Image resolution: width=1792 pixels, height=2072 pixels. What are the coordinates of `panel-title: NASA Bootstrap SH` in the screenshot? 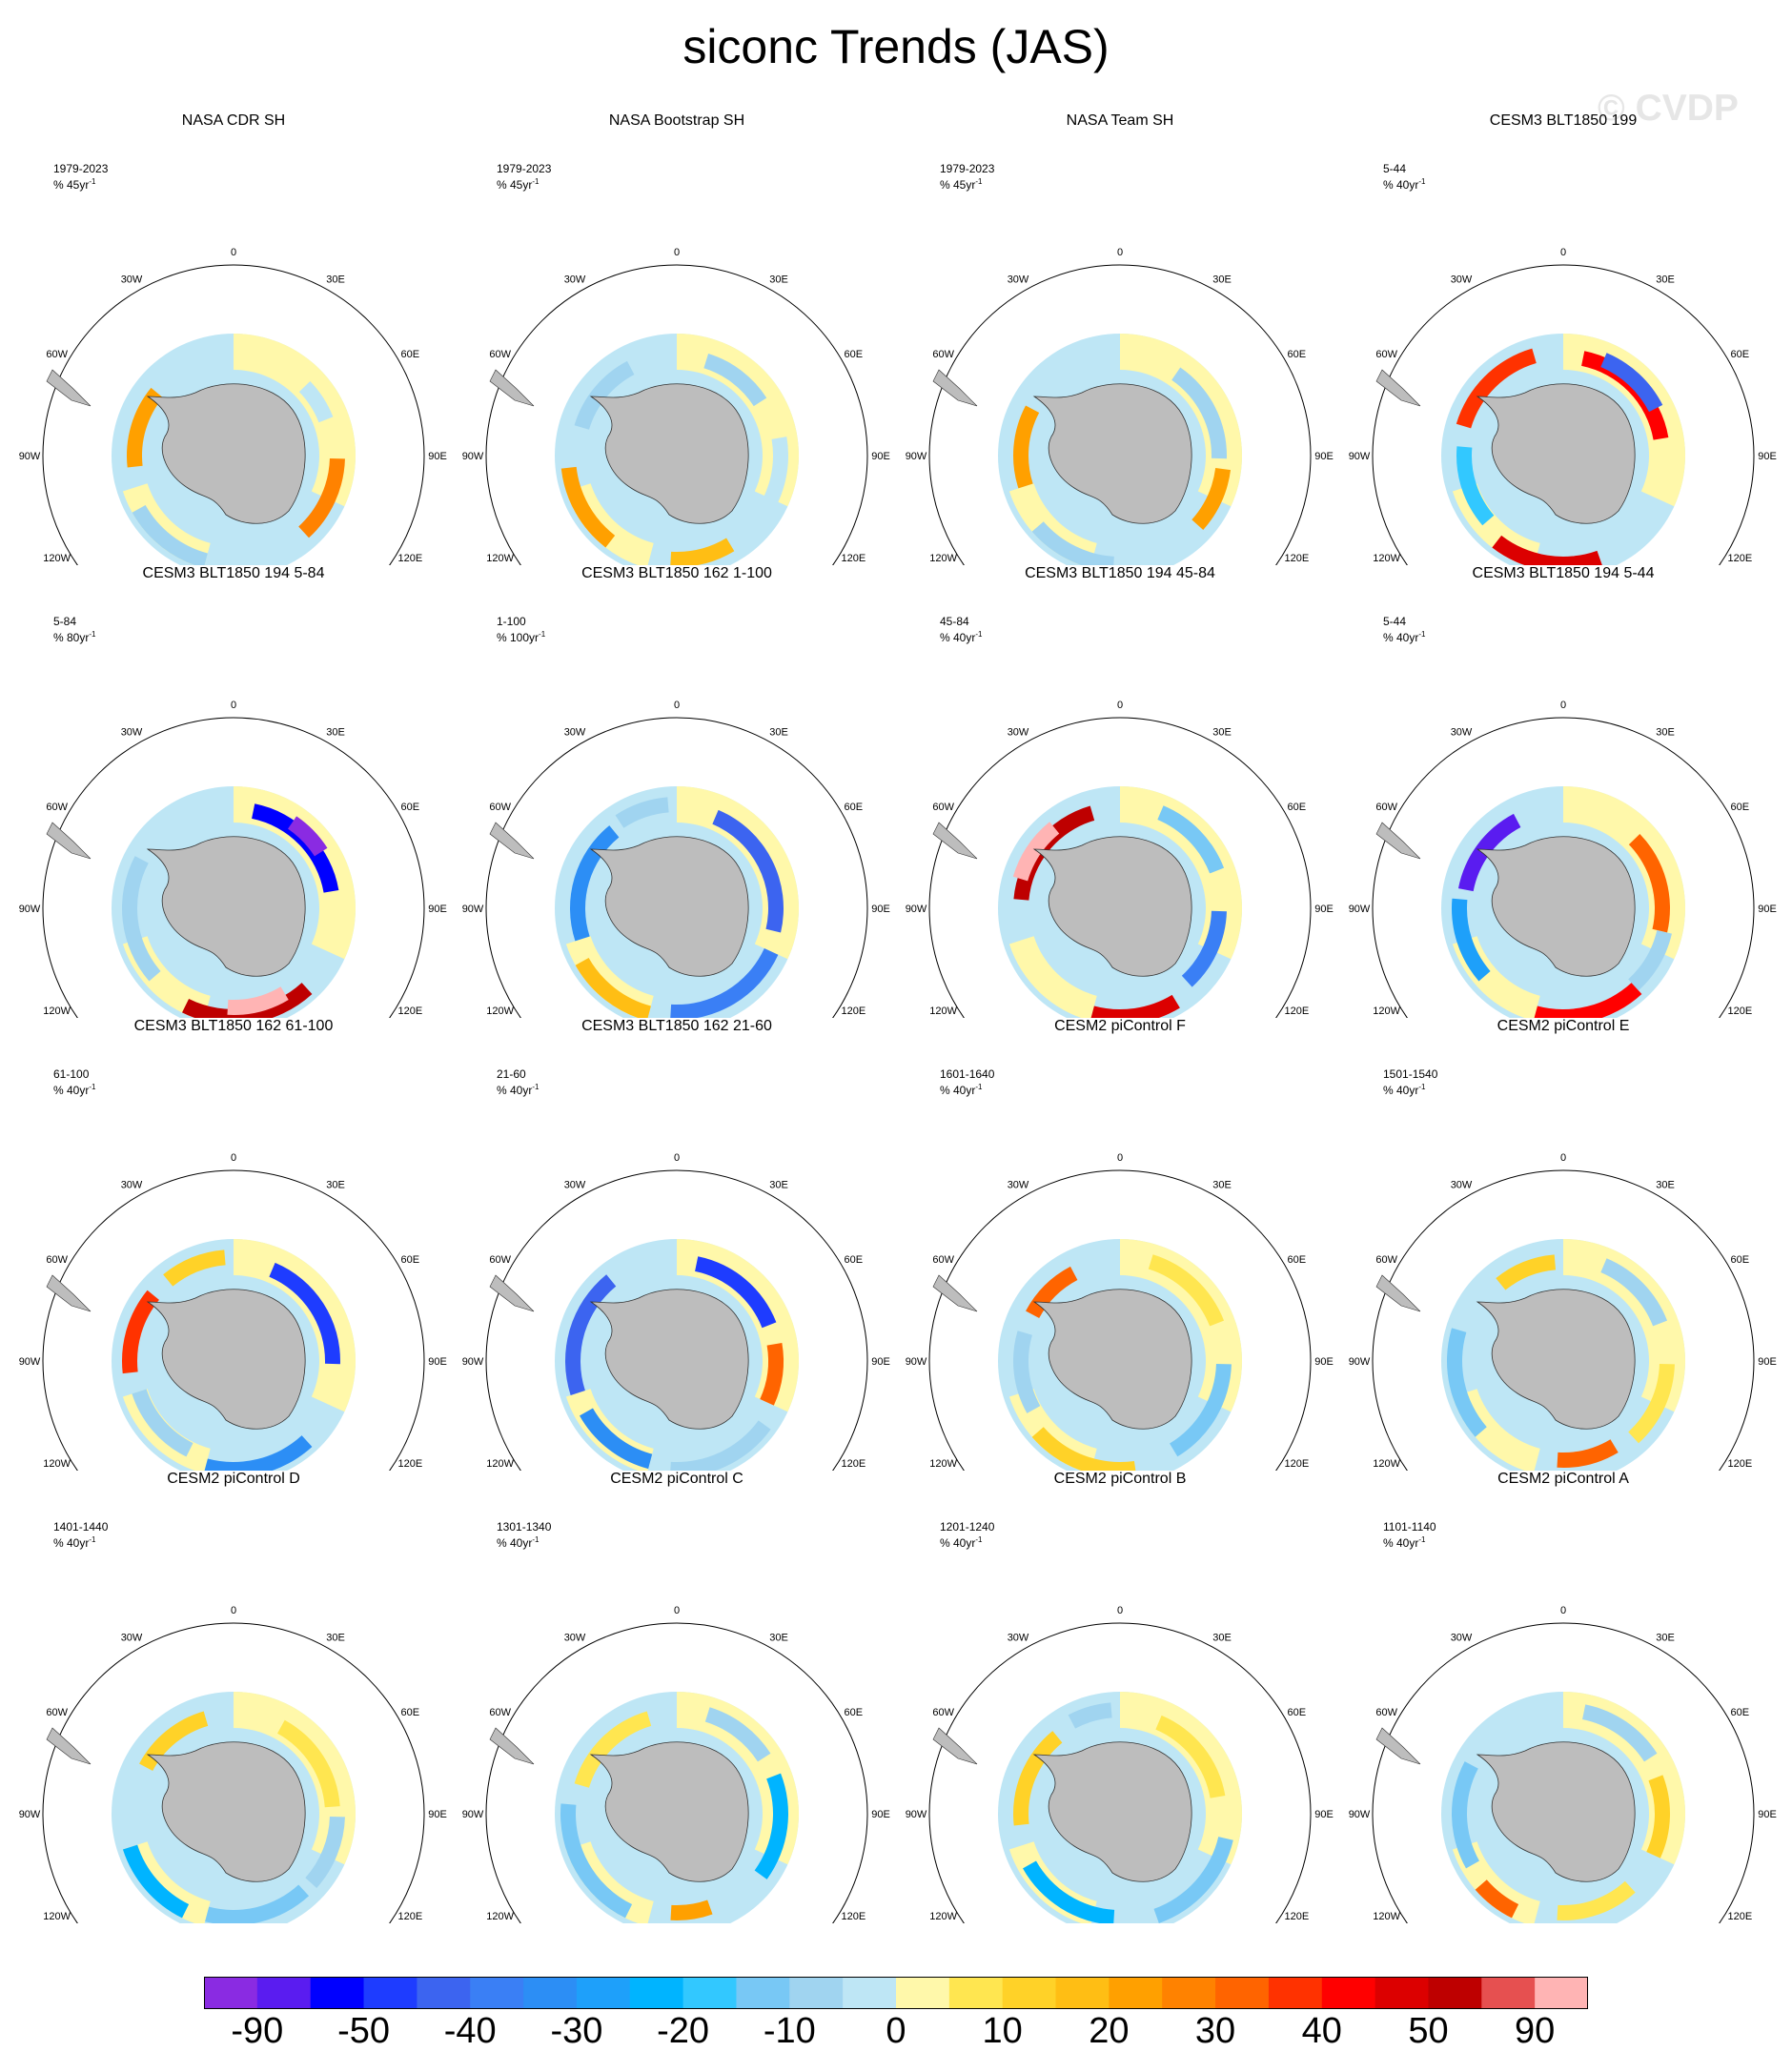 It's located at (676, 120).